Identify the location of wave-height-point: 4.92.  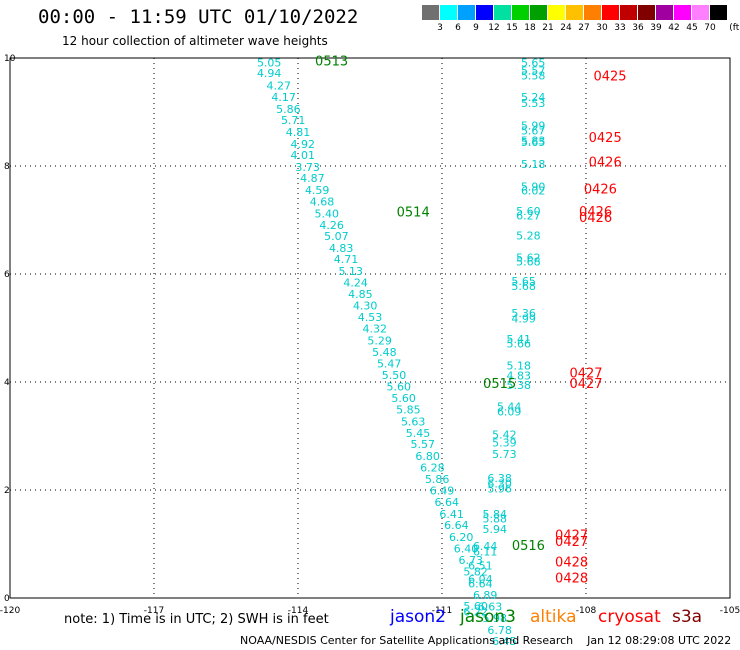
(303, 144).